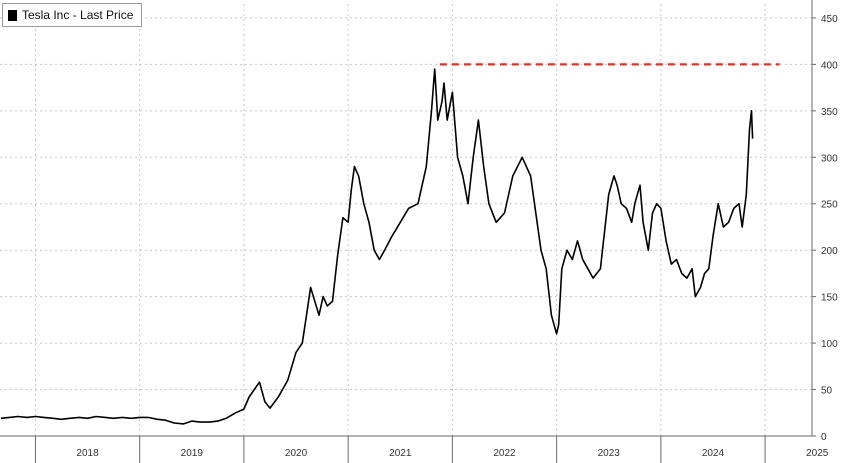 This screenshot has width=848, height=463. Describe the element at coordinates (78, 15) in the screenshot. I see `legend-label: Tesla Inc - Last Price` at that location.